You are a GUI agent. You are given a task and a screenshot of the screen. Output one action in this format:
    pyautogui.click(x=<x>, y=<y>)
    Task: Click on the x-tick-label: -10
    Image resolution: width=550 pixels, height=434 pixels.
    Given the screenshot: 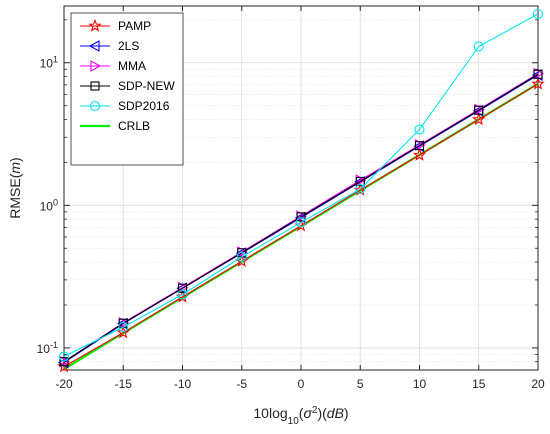 What is the action you would take?
    pyautogui.click(x=183, y=384)
    